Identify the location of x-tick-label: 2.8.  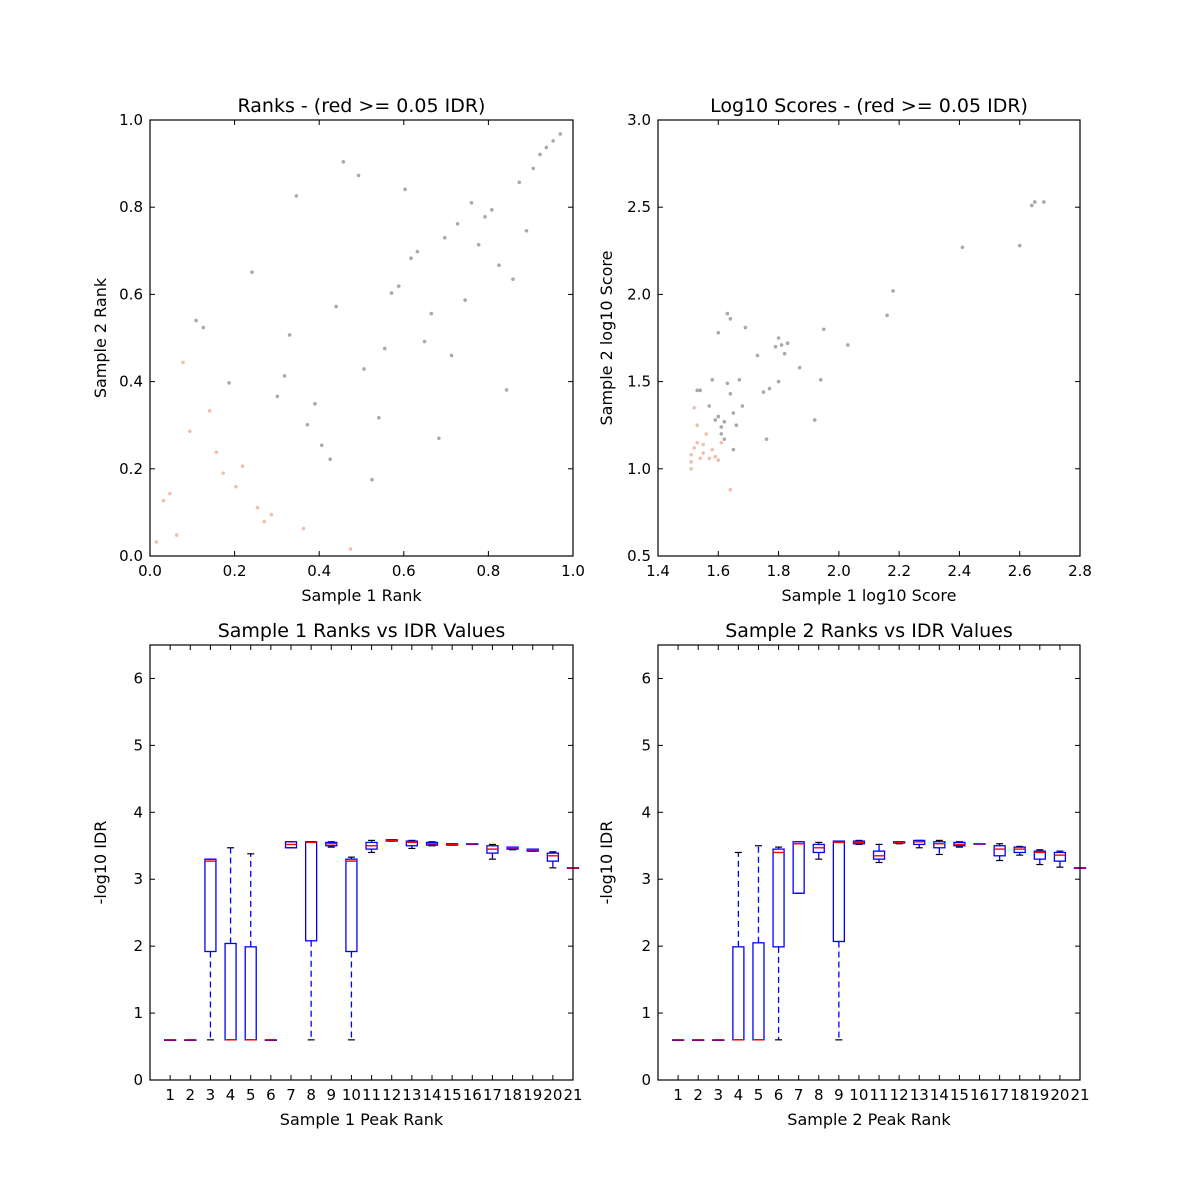
(1080, 571).